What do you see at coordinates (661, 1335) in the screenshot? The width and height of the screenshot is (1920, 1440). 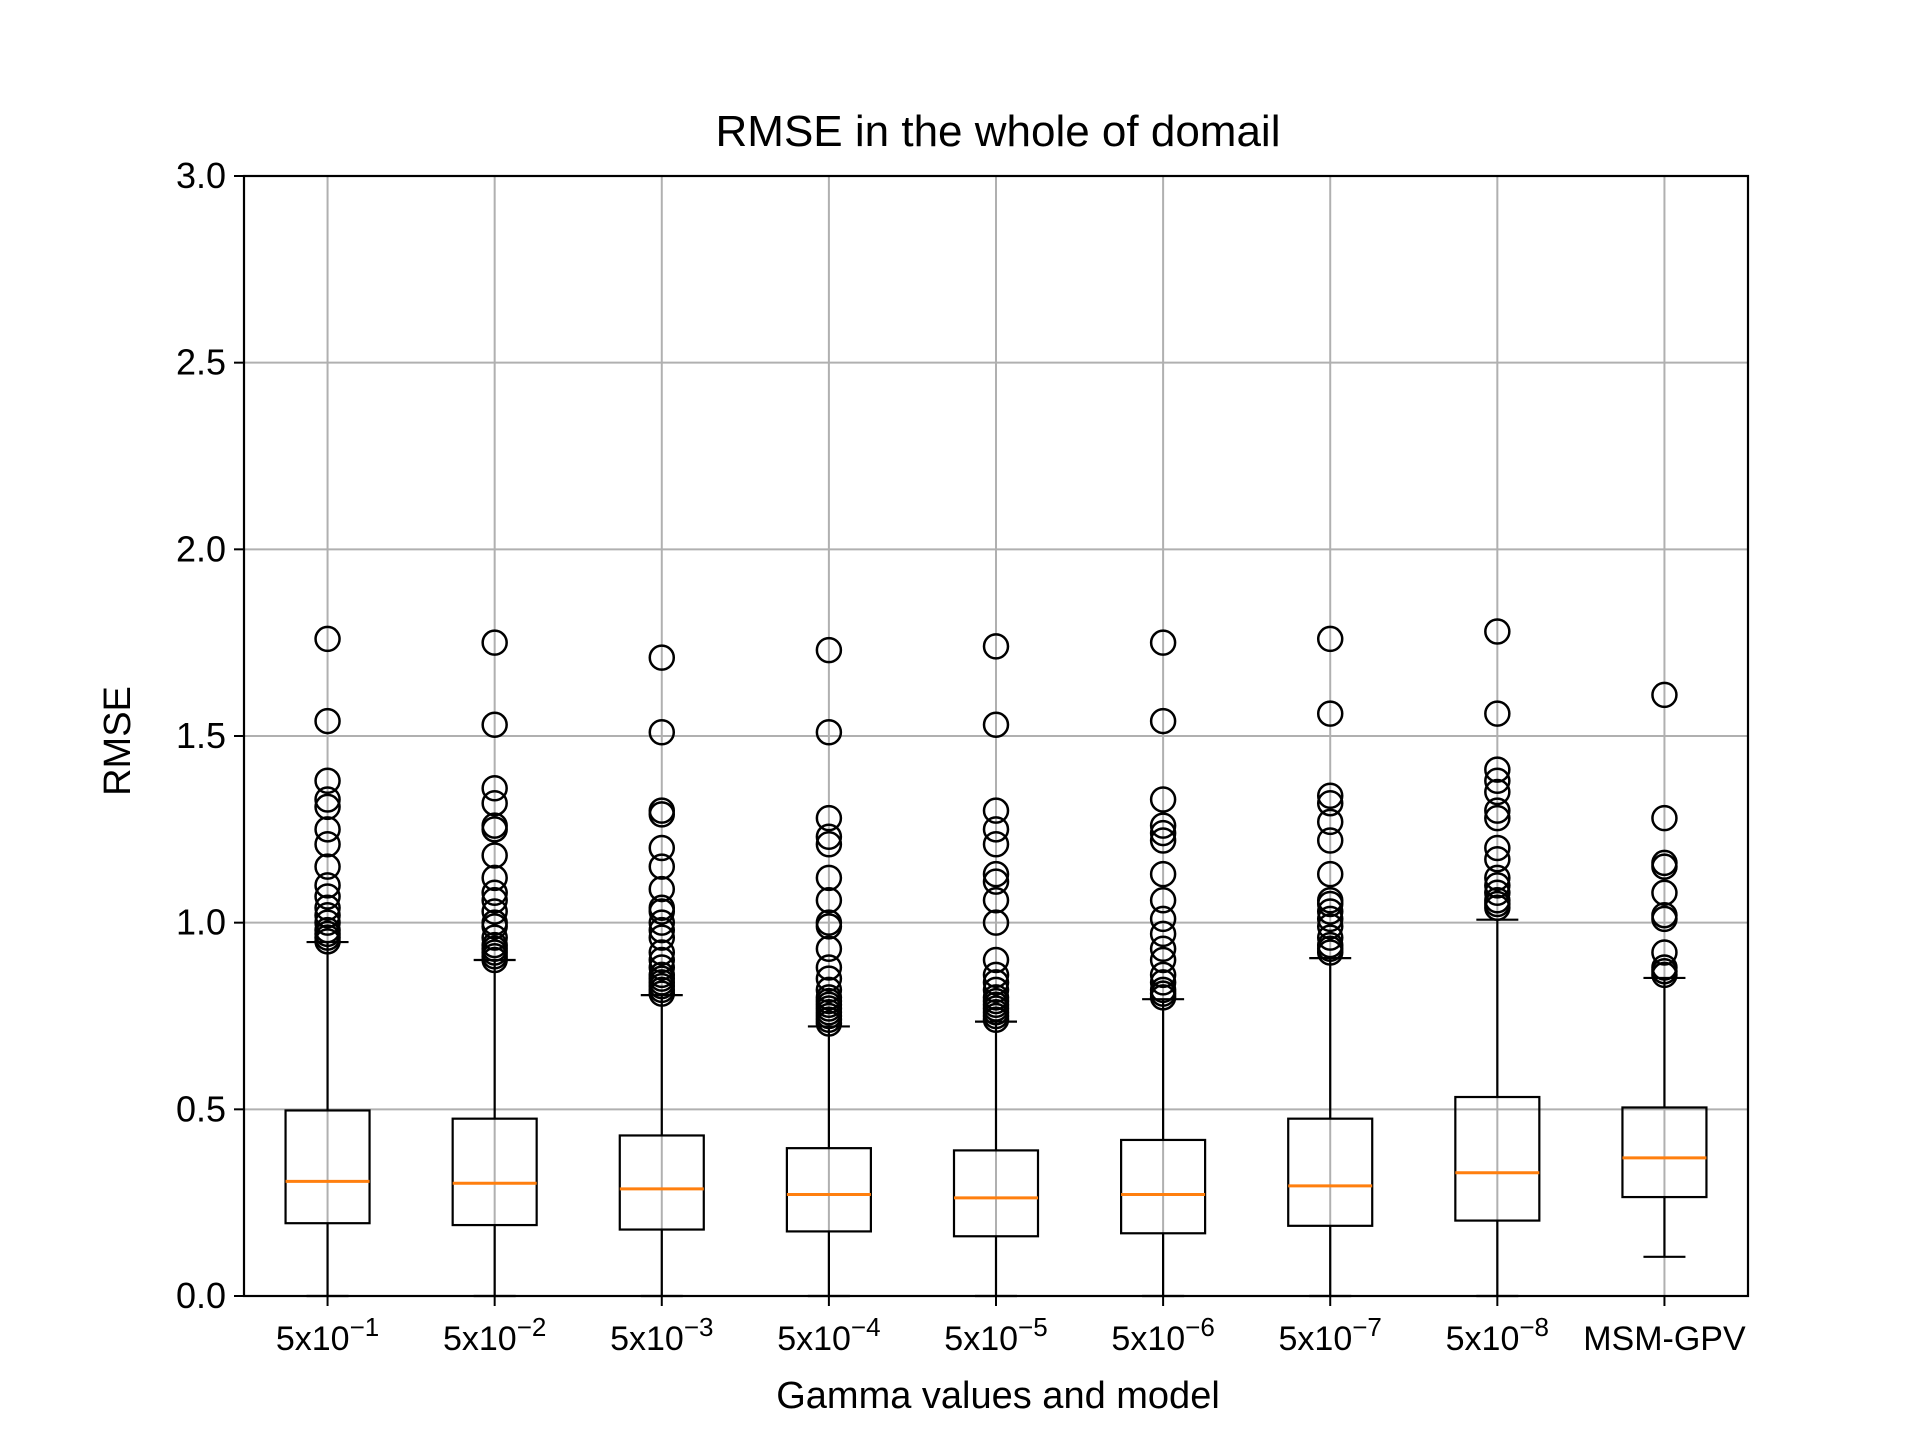 I see `tick-label-x: 5x10⁻³` at bounding box center [661, 1335].